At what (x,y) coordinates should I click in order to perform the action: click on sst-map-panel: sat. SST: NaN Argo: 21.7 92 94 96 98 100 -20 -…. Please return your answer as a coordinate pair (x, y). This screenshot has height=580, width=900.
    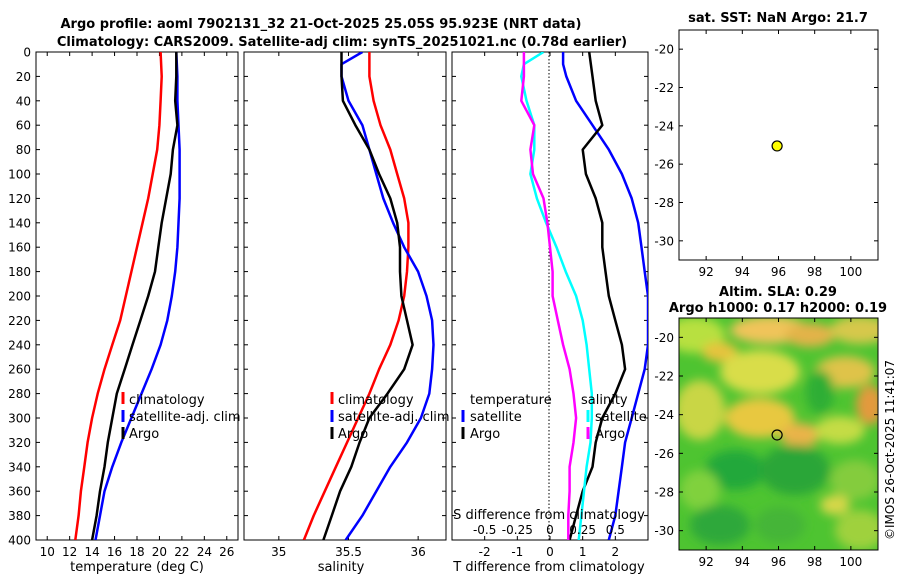
    Looking at the image, I should click on (766, 145).